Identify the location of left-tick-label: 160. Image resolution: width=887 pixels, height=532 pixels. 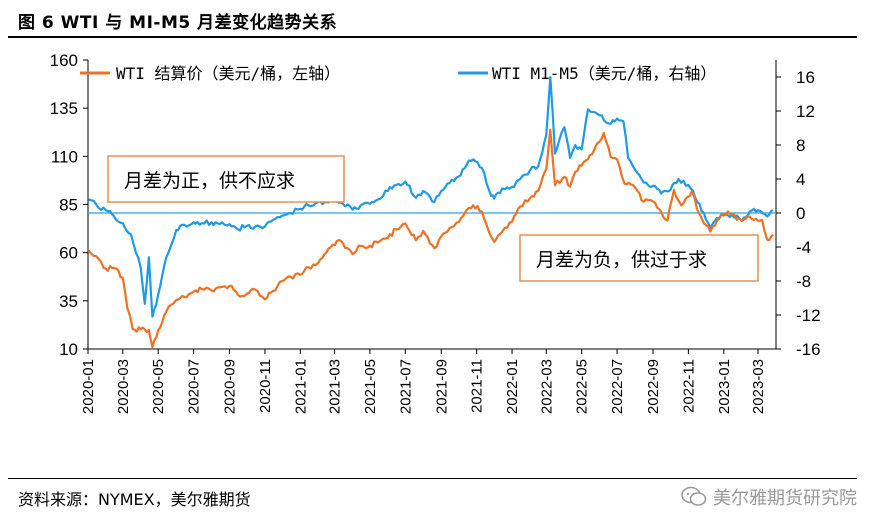
(64, 60).